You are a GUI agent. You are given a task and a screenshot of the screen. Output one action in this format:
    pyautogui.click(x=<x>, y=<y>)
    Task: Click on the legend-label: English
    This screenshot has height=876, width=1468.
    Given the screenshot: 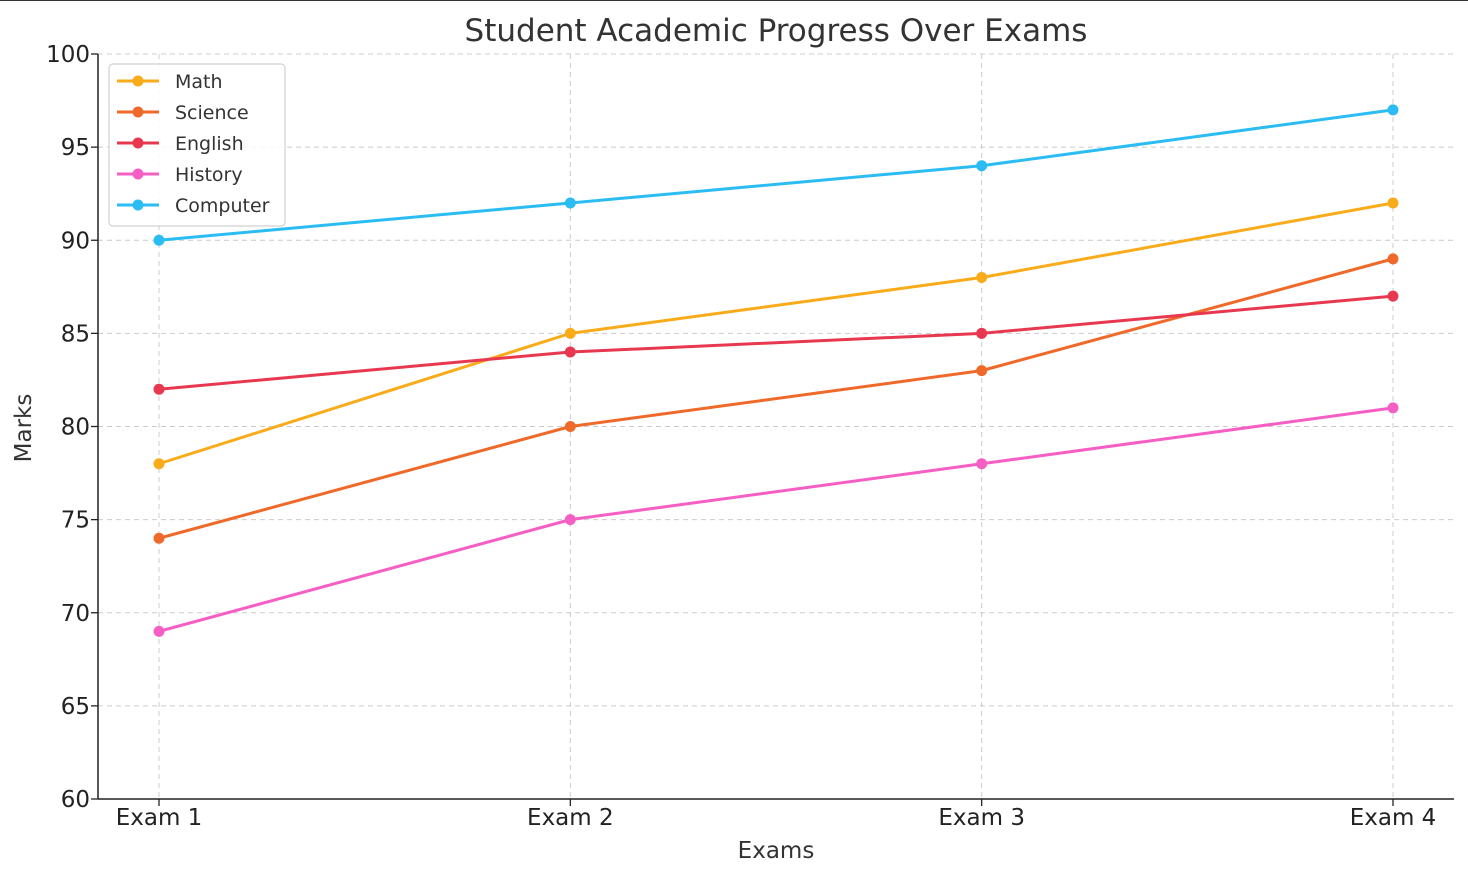 What is the action you would take?
    pyautogui.click(x=209, y=144)
    